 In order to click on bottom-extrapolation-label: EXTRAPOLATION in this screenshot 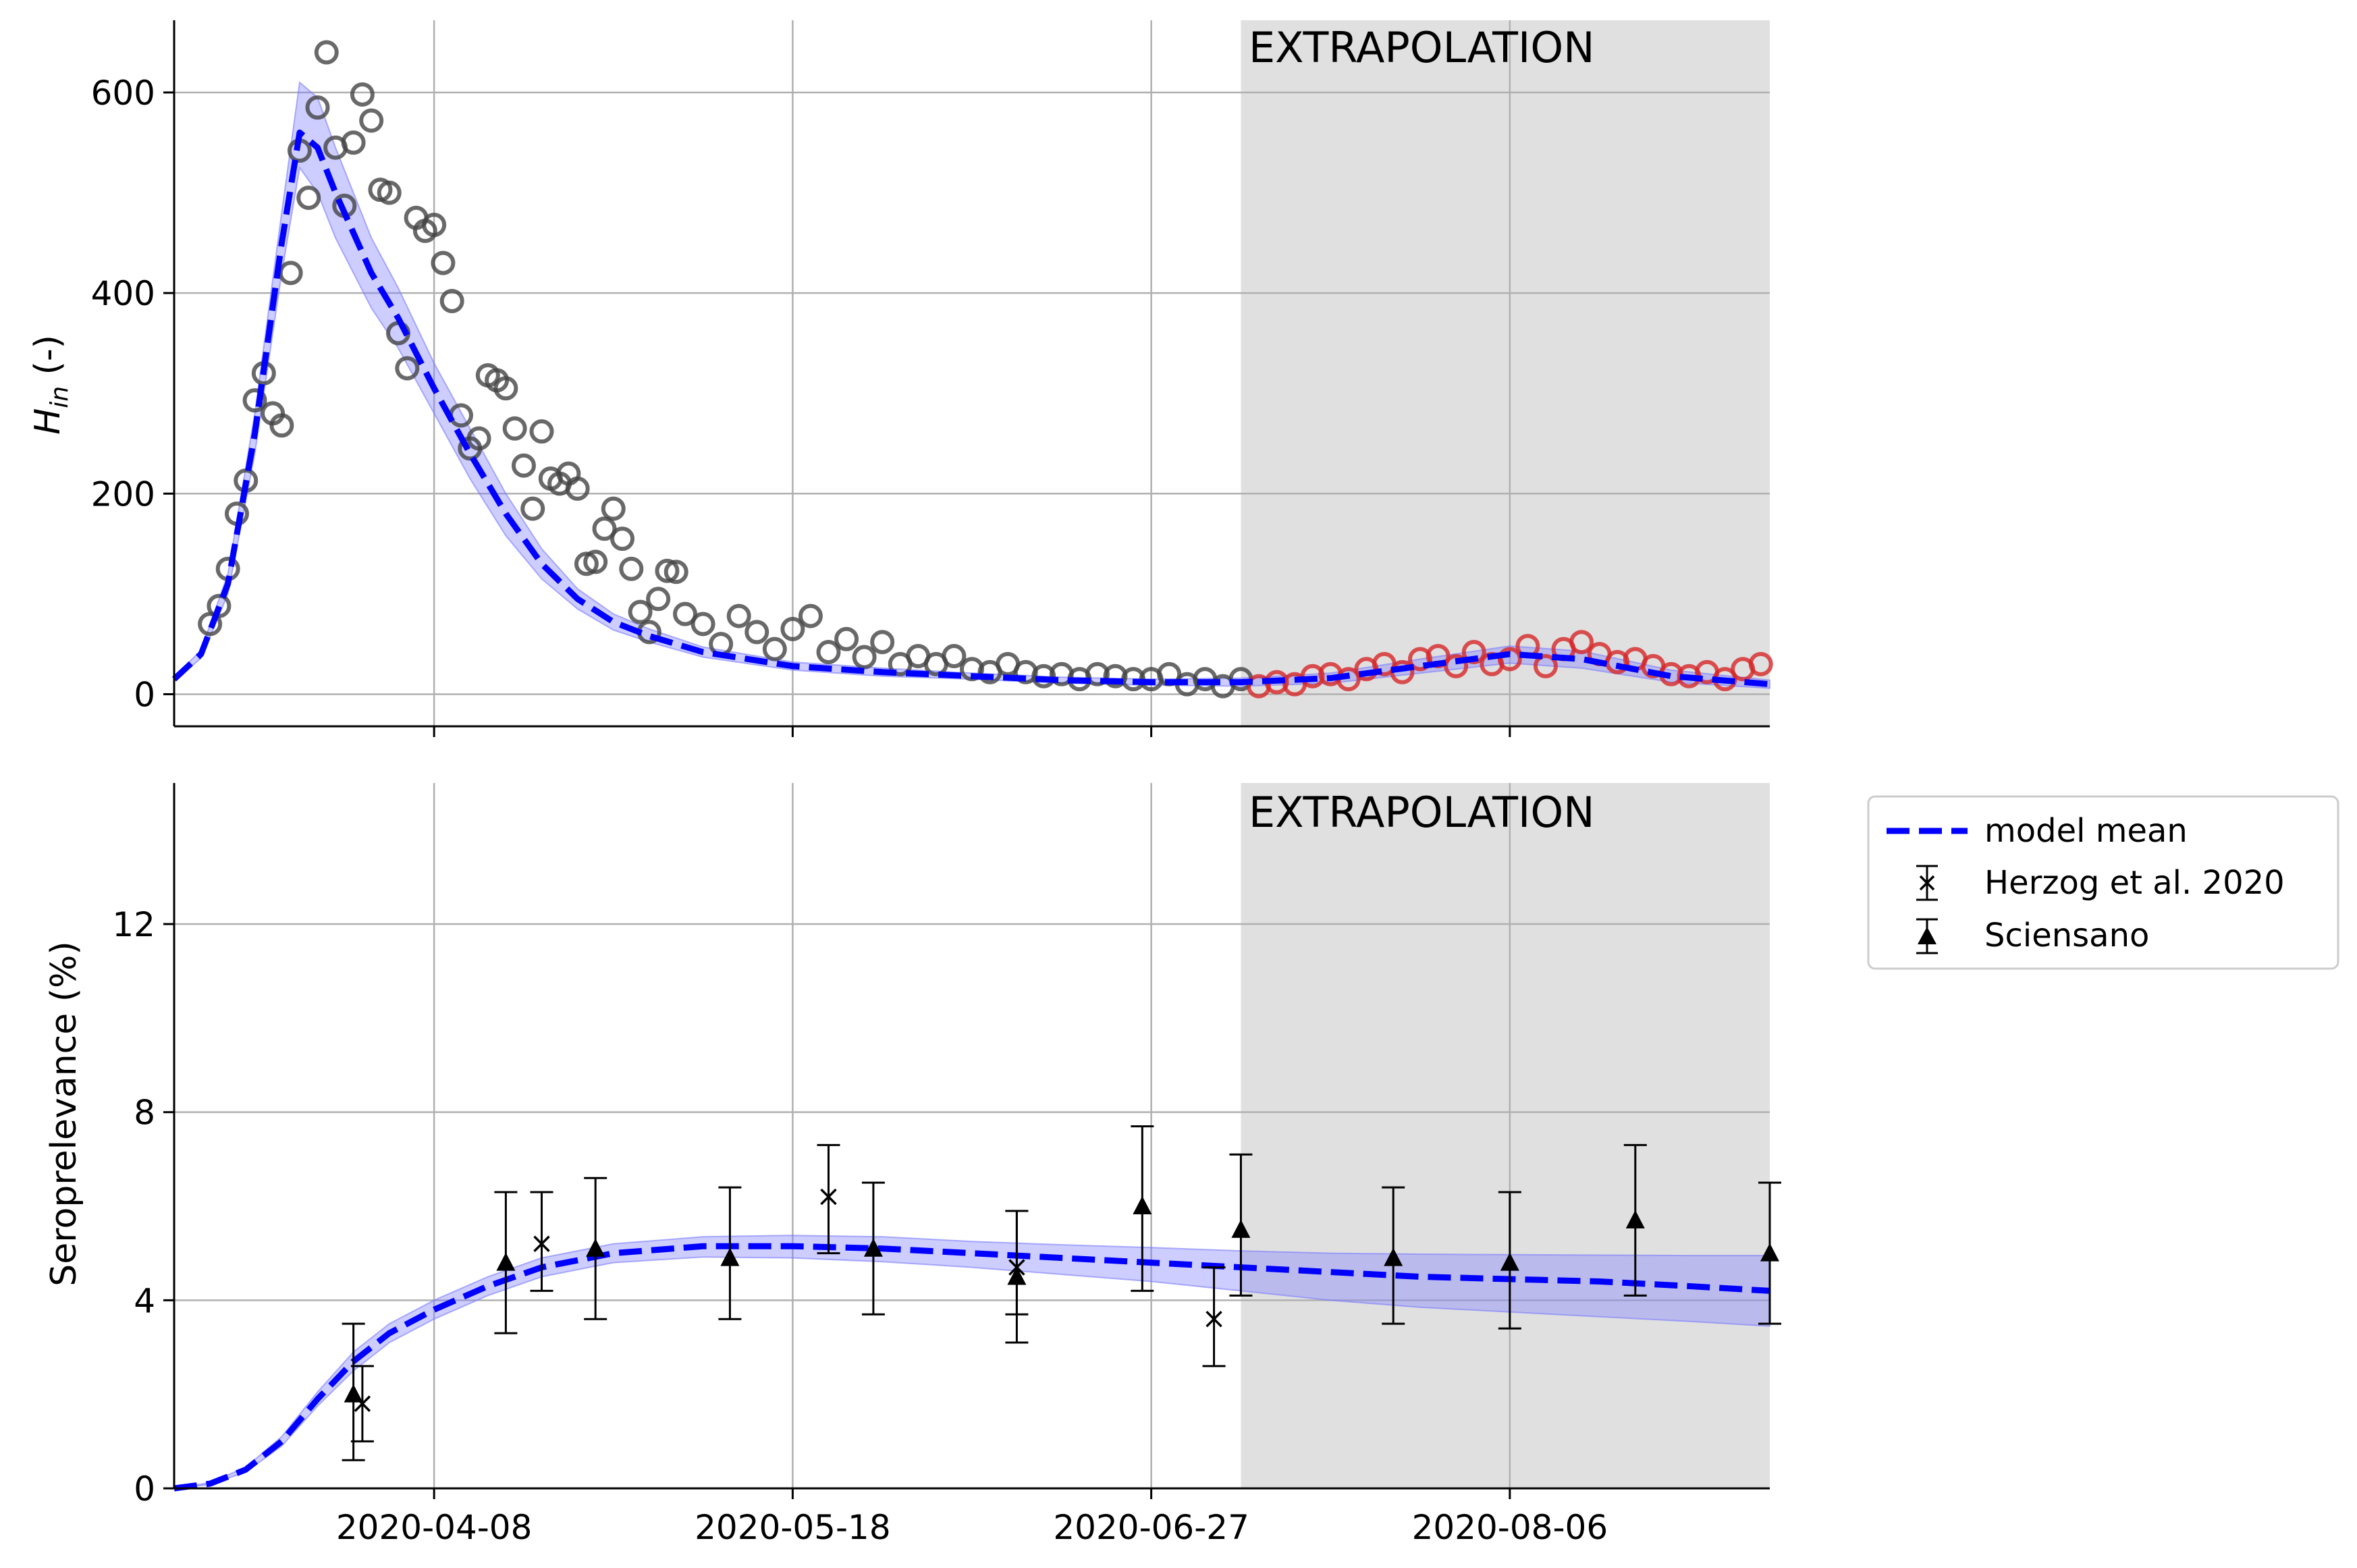, I will do `click(1422, 812)`.